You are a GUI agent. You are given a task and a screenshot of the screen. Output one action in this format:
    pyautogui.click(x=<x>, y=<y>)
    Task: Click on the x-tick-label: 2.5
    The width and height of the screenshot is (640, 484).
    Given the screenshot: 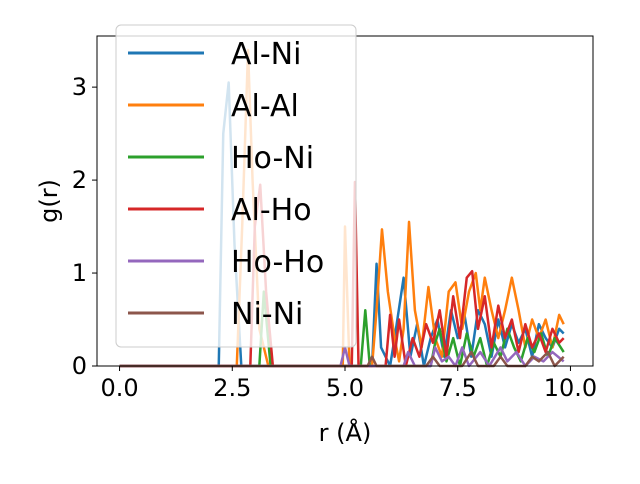 What is the action you would take?
    pyautogui.click(x=232, y=388)
    